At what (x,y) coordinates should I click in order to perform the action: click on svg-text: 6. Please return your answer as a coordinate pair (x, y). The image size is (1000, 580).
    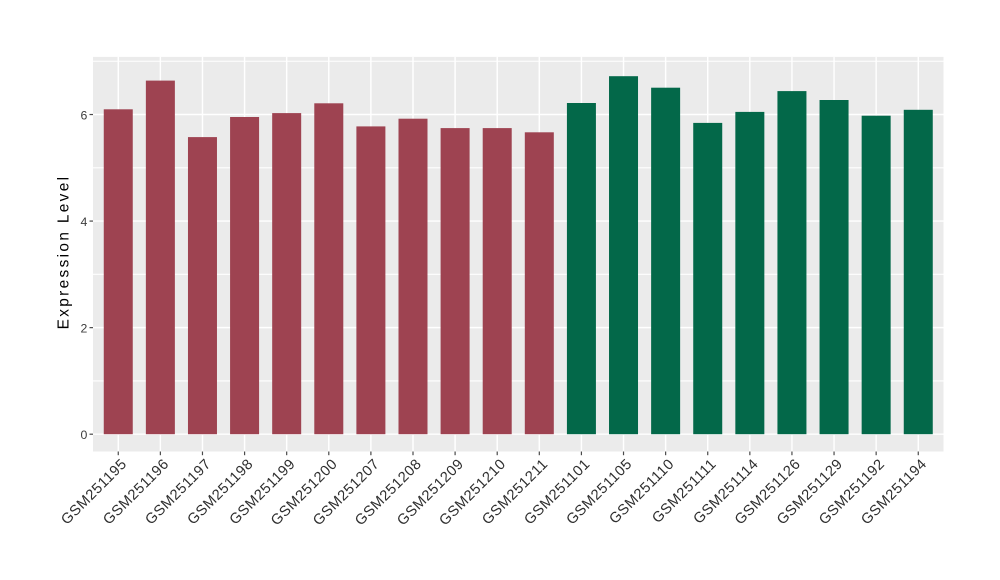
    Looking at the image, I should click on (83, 116).